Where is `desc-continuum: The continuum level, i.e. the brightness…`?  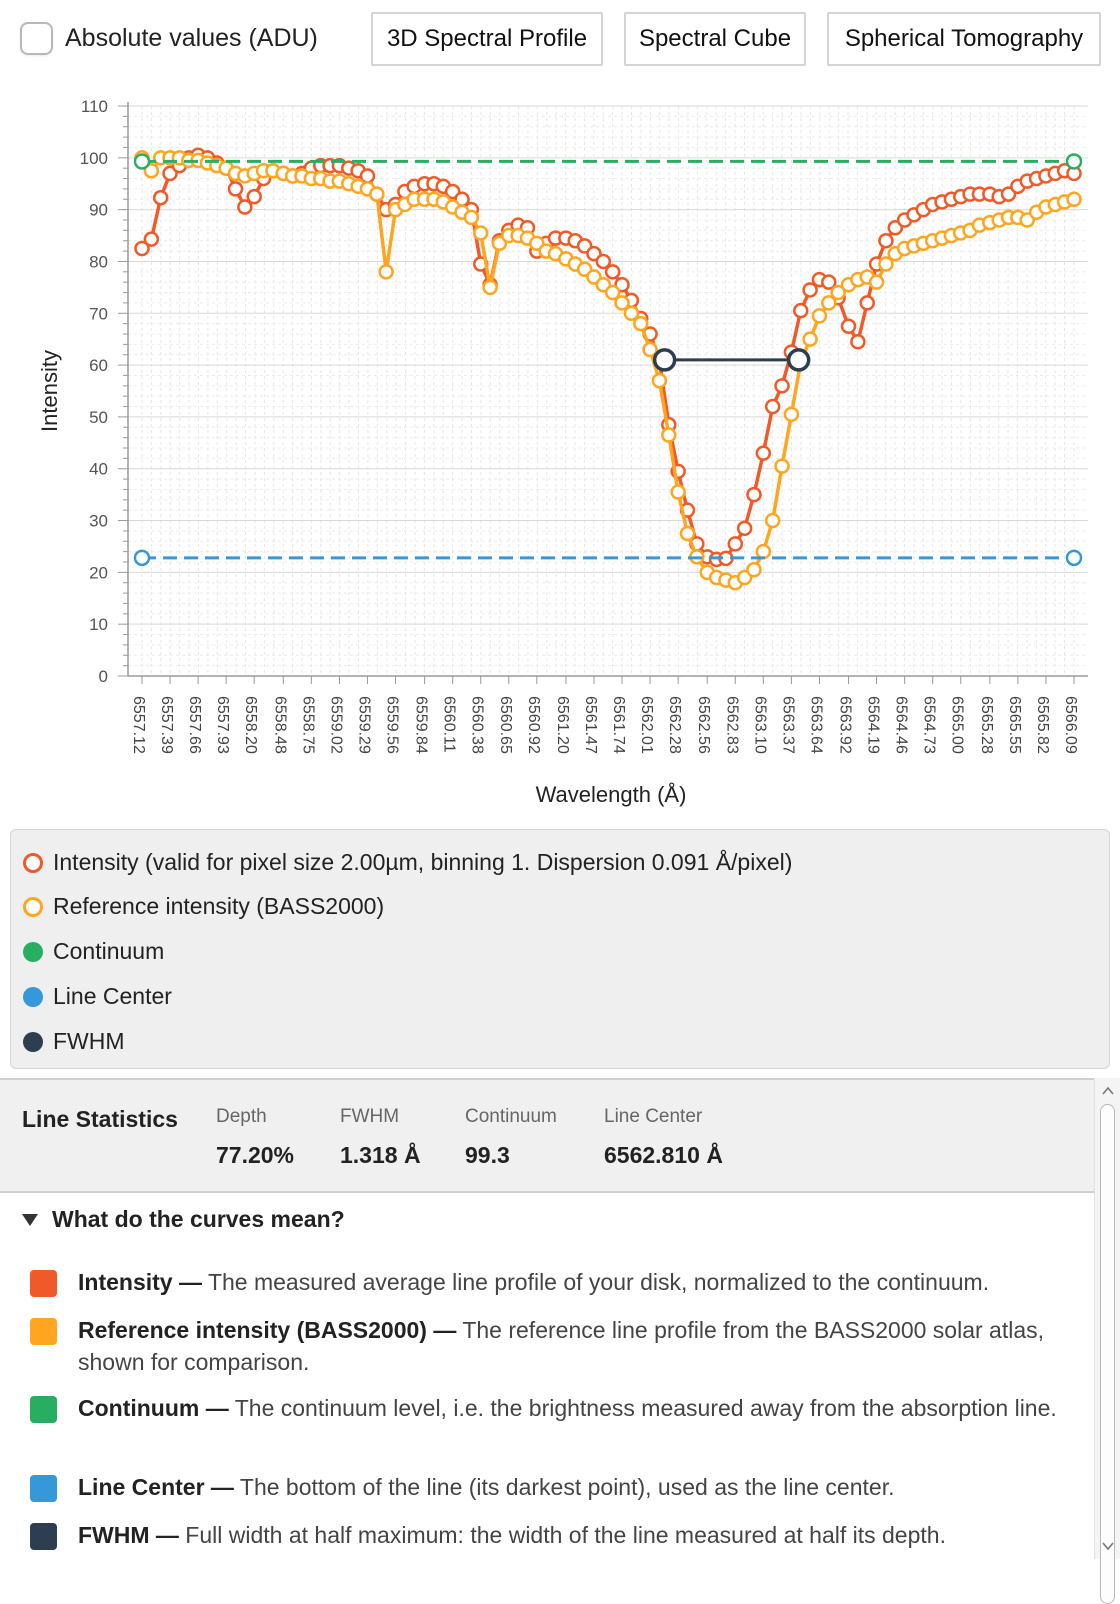
desc-continuum: The continuum level, i.e. the brightness… is located at coordinates (642, 1408).